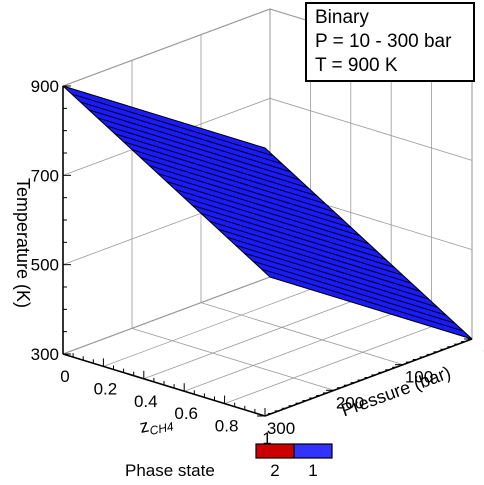 The width and height of the screenshot is (484, 485). What do you see at coordinates (23, 243) in the screenshot?
I see `z-axis-title: Temperature (K)` at bounding box center [23, 243].